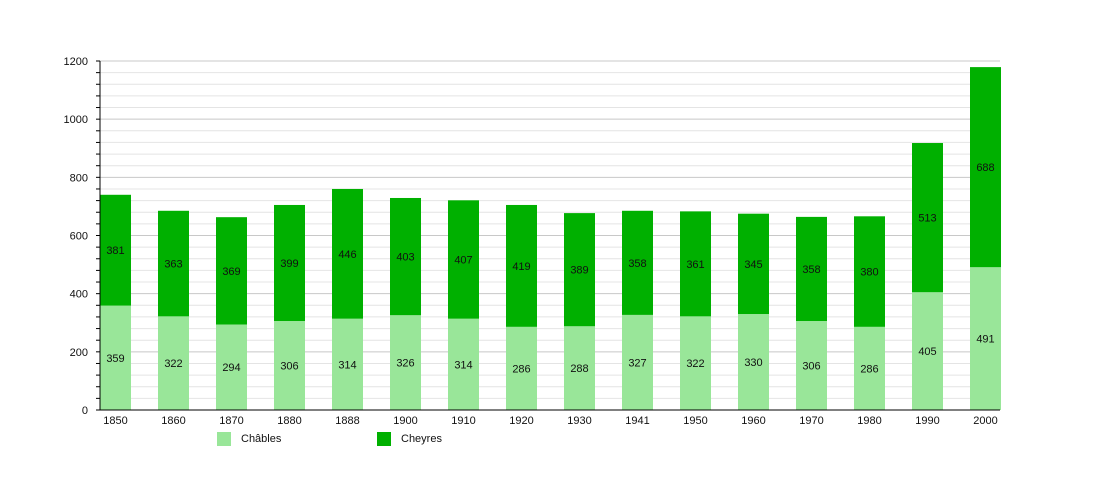 The width and height of the screenshot is (1100, 500). What do you see at coordinates (261, 439) in the screenshot?
I see `legend-label-chables: Châbles` at bounding box center [261, 439].